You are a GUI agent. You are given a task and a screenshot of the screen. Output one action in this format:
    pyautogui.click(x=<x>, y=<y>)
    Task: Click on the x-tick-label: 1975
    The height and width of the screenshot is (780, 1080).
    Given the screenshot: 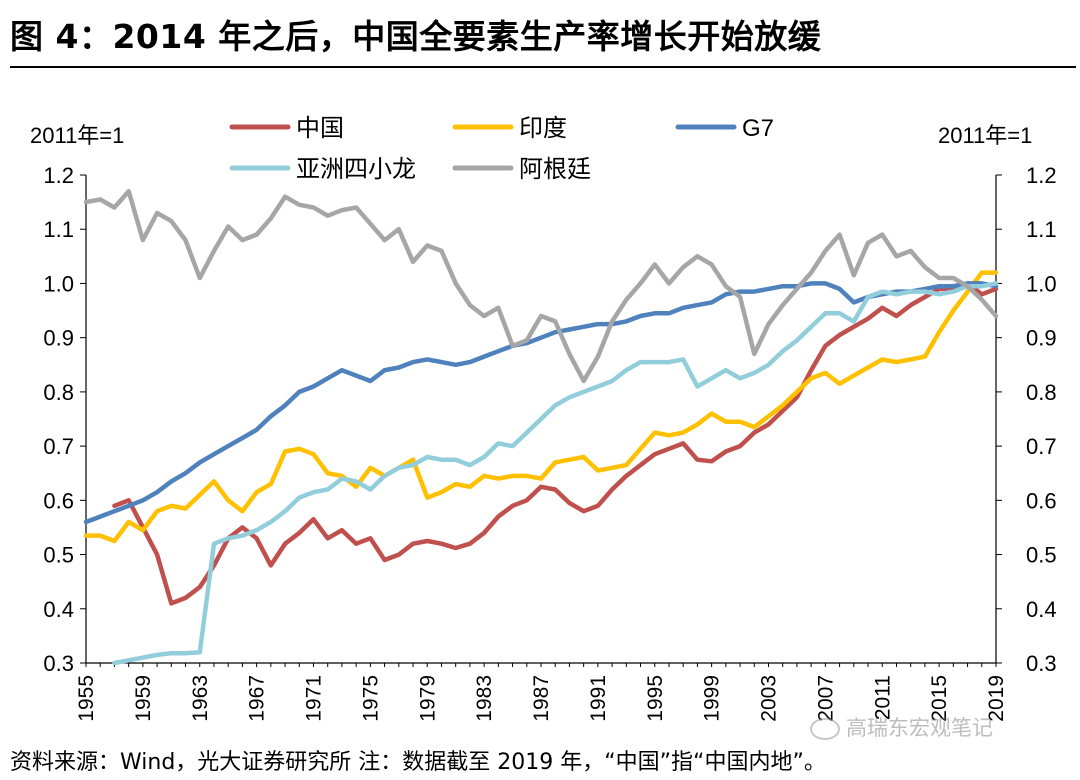 What is the action you would take?
    pyautogui.click(x=370, y=698)
    